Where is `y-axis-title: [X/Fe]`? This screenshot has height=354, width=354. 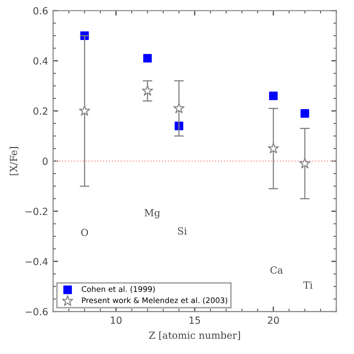
y-axis-title: [X/Fe] is located at coordinates (14, 161).